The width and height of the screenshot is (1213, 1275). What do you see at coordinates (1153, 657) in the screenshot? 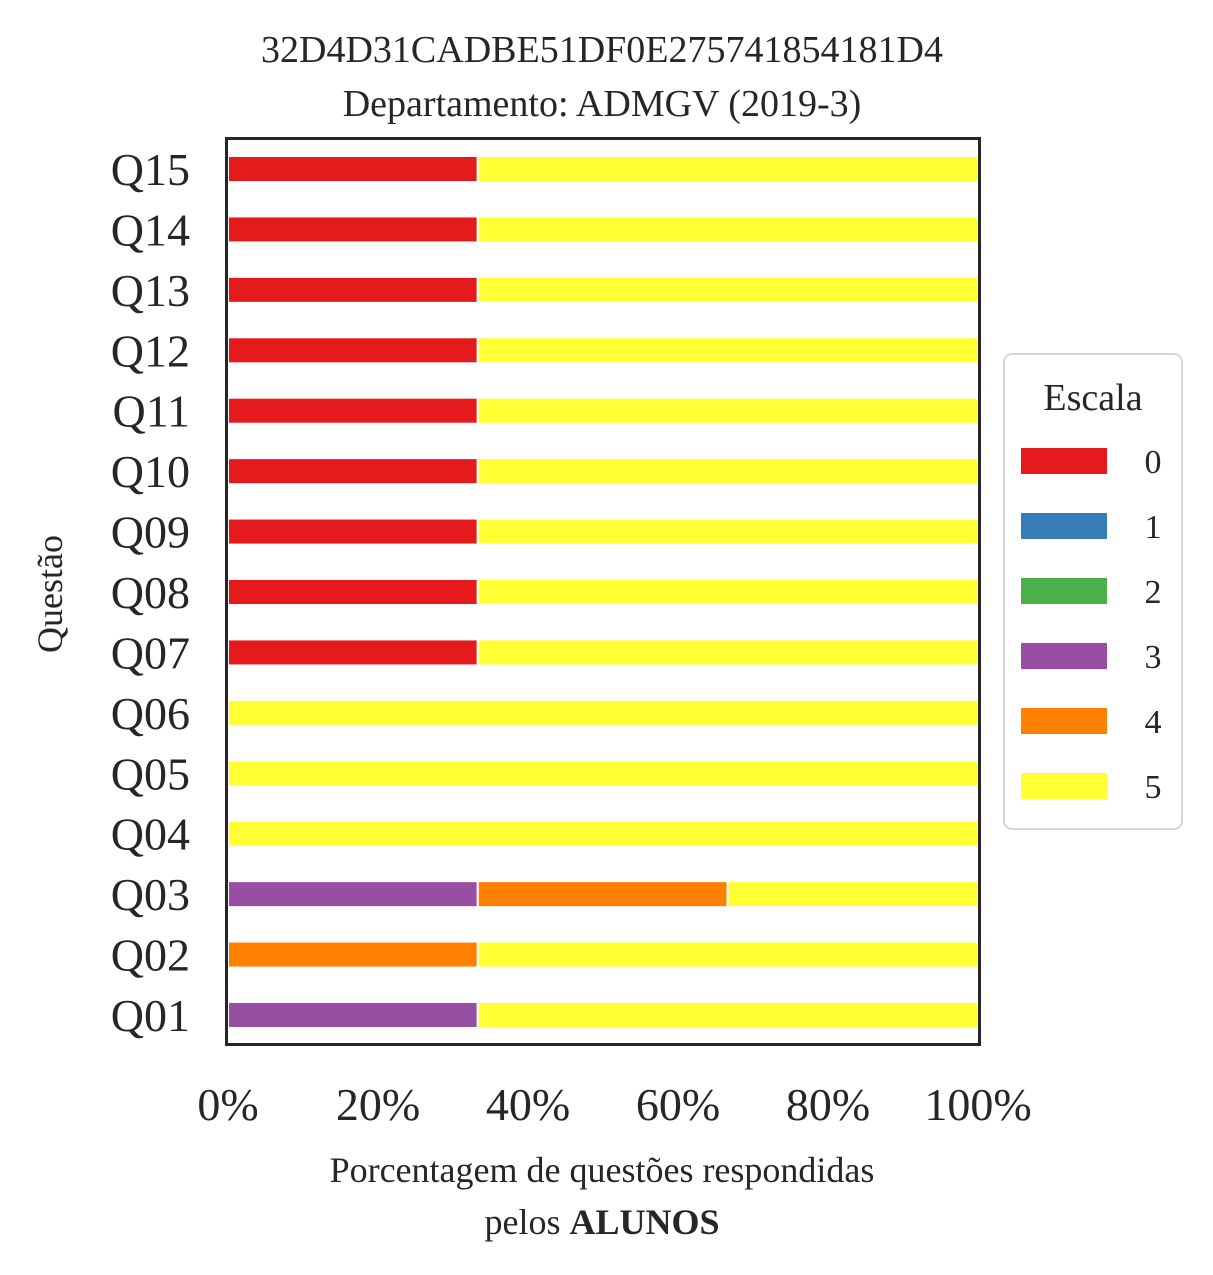
I see `legend-label-3: 3` at bounding box center [1153, 657].